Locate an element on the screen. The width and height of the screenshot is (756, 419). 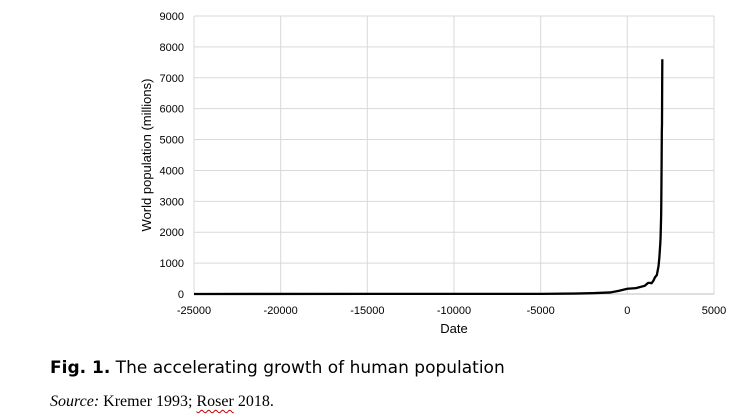
source-text-after: 2018. is located at coordinates (253, 401).